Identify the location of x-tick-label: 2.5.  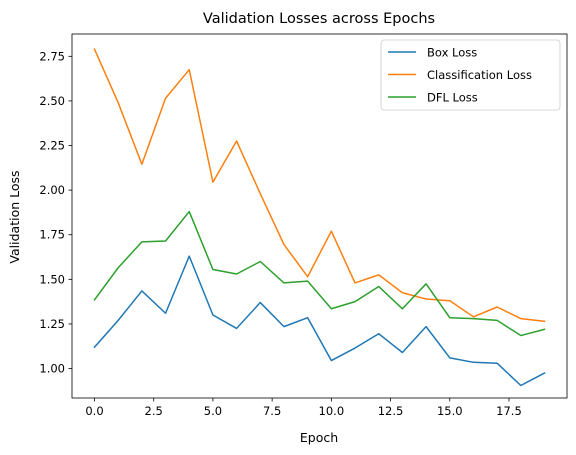
(154, 411).